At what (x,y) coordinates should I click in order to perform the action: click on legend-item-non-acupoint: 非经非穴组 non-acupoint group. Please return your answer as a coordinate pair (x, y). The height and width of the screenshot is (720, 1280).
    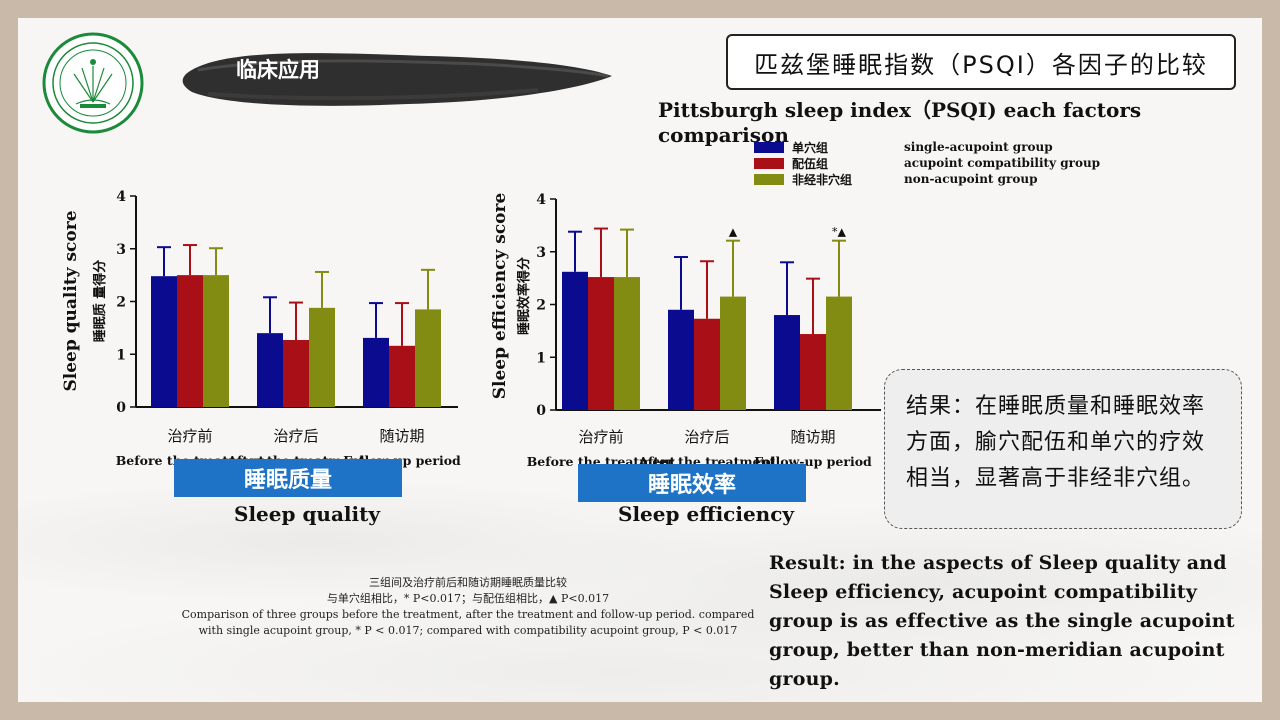
    Looking at the image, I should click on (927, 179).